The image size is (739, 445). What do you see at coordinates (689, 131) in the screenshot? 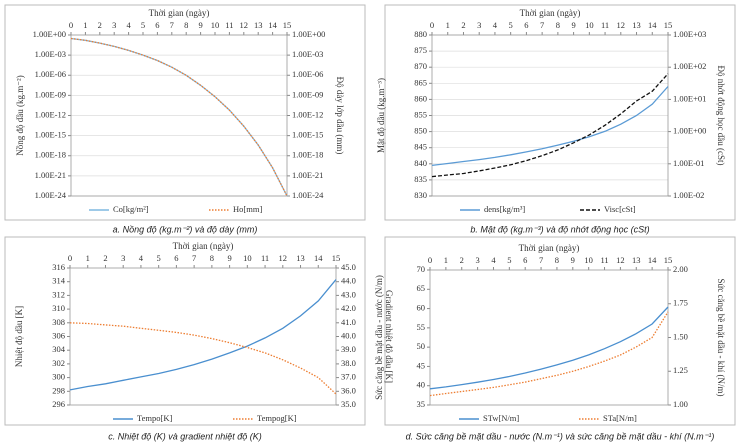
I see `y2-tick-label: 1.00E+00` at bounding box center [689, 131].